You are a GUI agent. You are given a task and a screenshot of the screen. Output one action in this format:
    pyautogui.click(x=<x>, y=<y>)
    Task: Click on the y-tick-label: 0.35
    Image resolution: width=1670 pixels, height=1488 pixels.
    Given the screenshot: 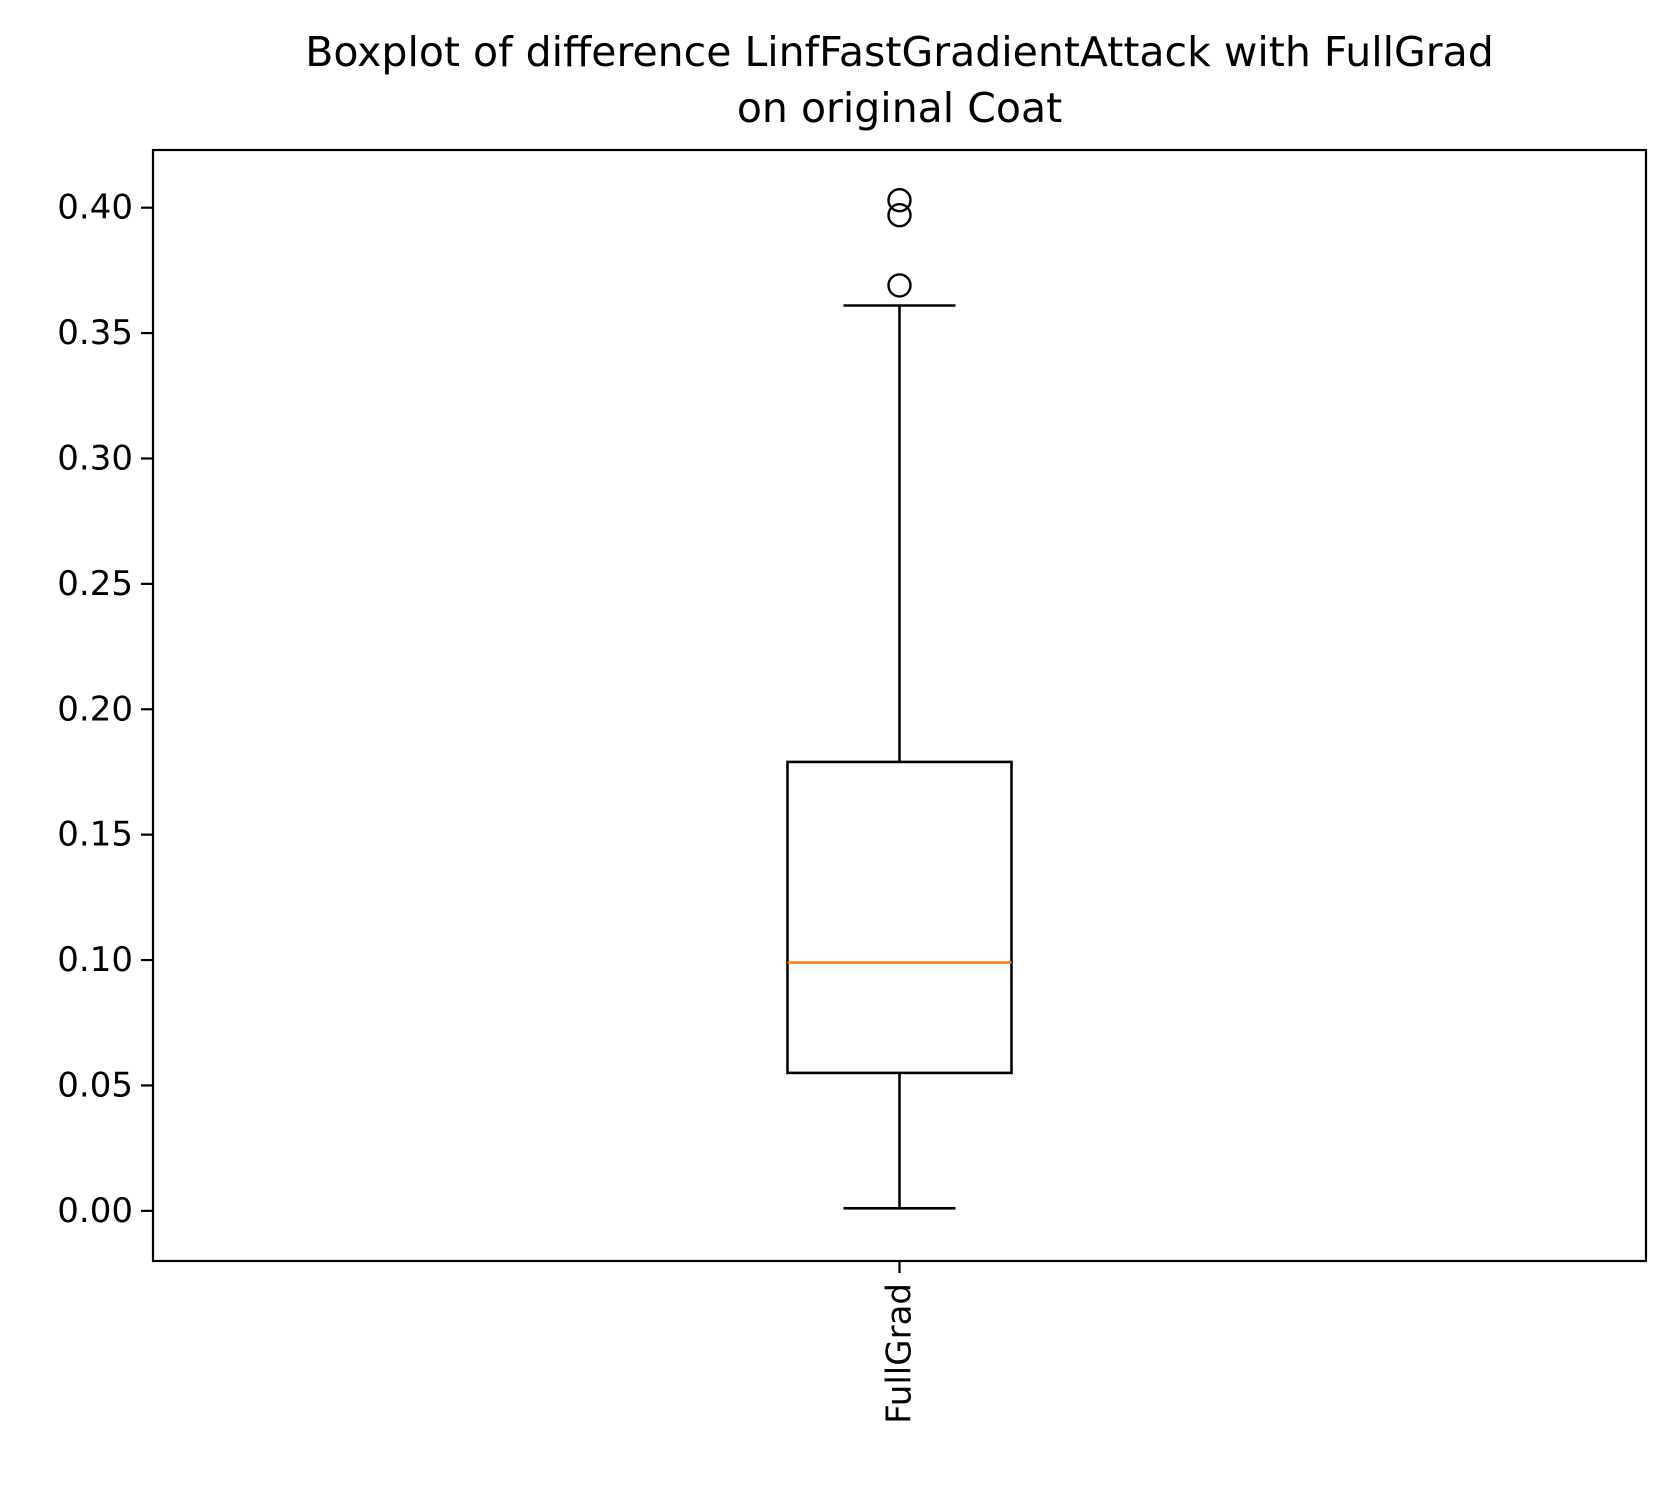 What is the action you would take?
    pyautogui.click(x=95, y=333)
    